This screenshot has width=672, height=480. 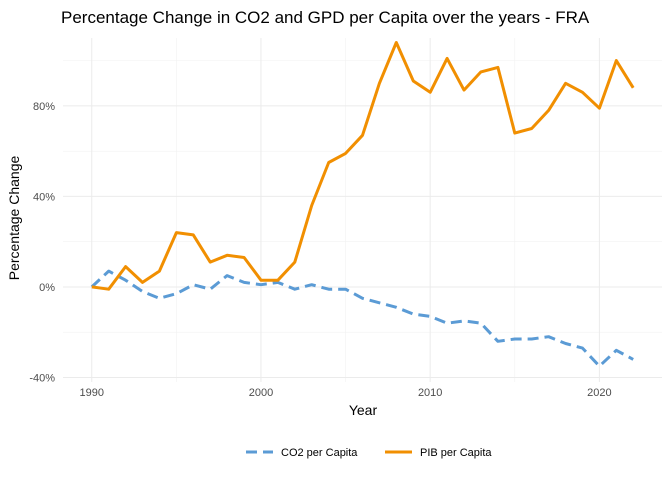 I want to click on y-axis-ticks: -40% 0% 40% 80%, so click(x=42, y=243).